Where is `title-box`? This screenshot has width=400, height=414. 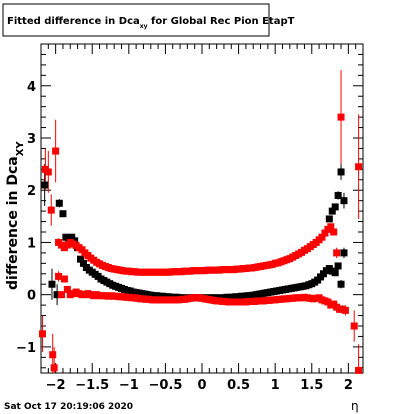
title-box is located at coordinates (136, 20).